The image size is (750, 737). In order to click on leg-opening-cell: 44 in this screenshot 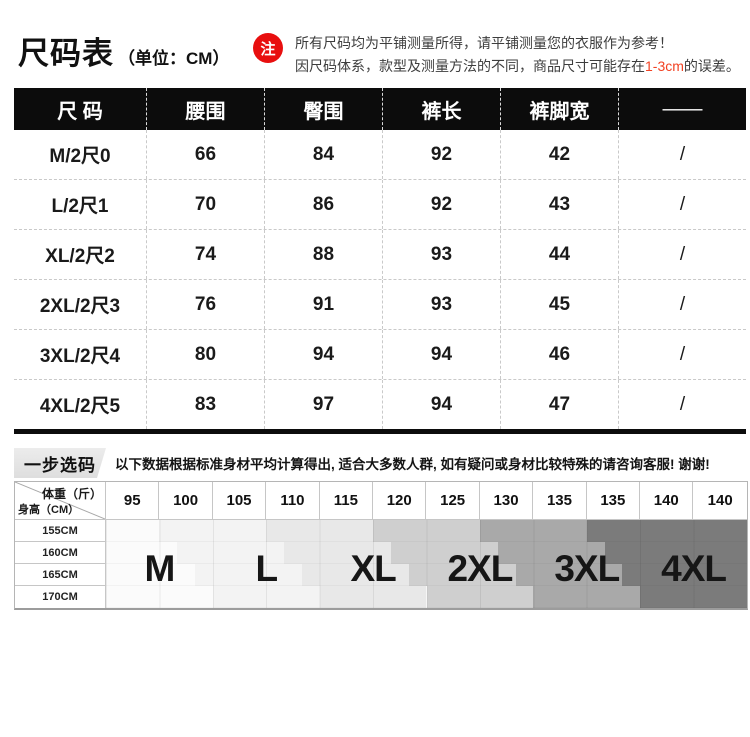, I will do `click(560, 254)`.